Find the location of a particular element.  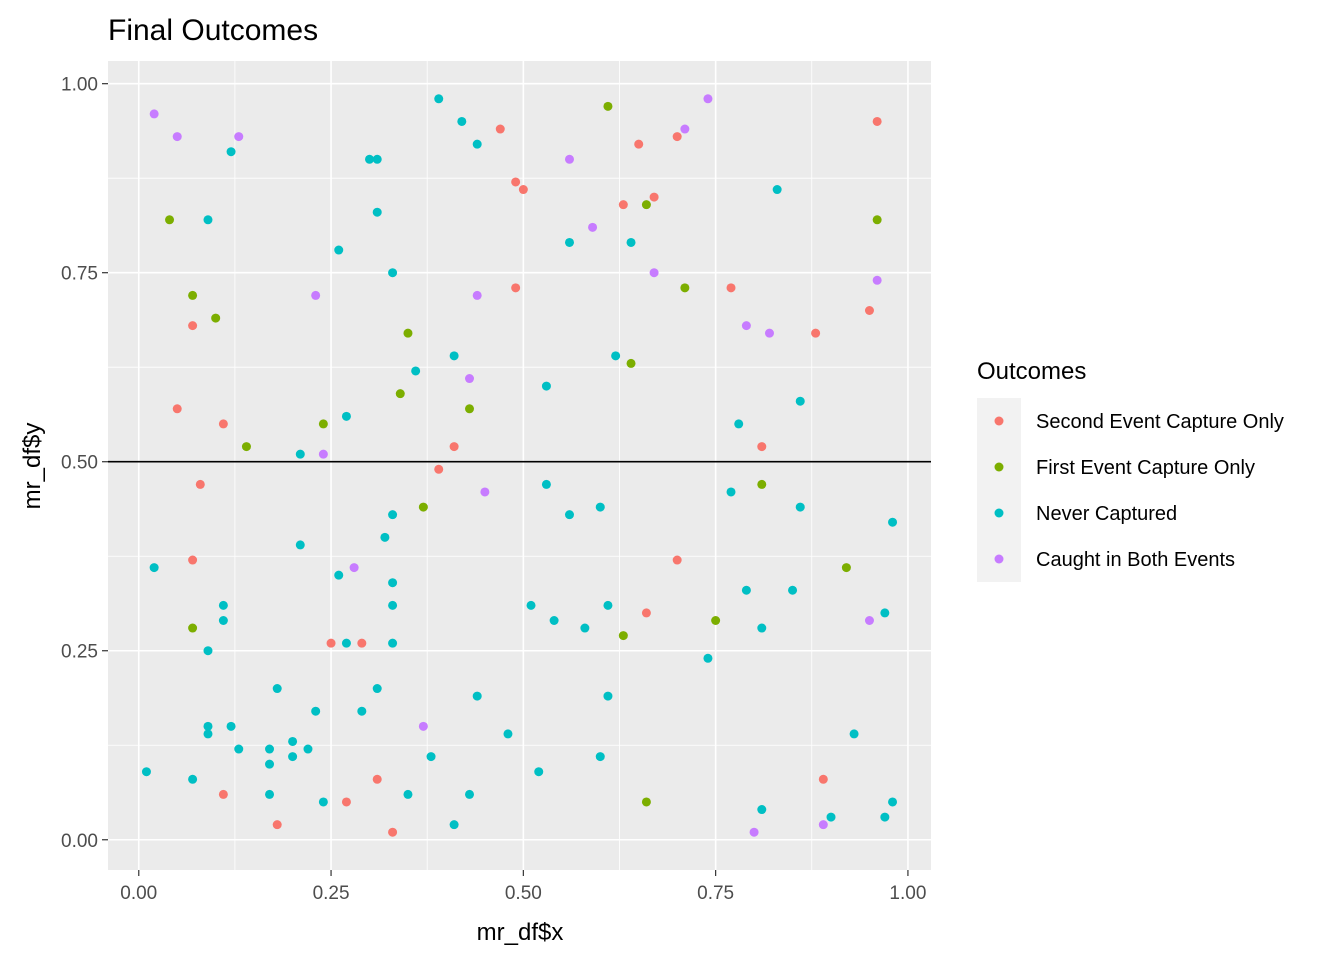

x-tick-label: 0.75 is located at coordinates (715, 893).